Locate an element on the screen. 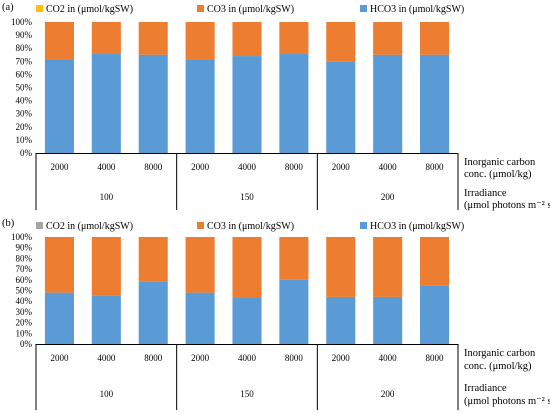 This screenshot has height=413, width=550. y-tick-label: 40% is located at coordinates (24, 301).